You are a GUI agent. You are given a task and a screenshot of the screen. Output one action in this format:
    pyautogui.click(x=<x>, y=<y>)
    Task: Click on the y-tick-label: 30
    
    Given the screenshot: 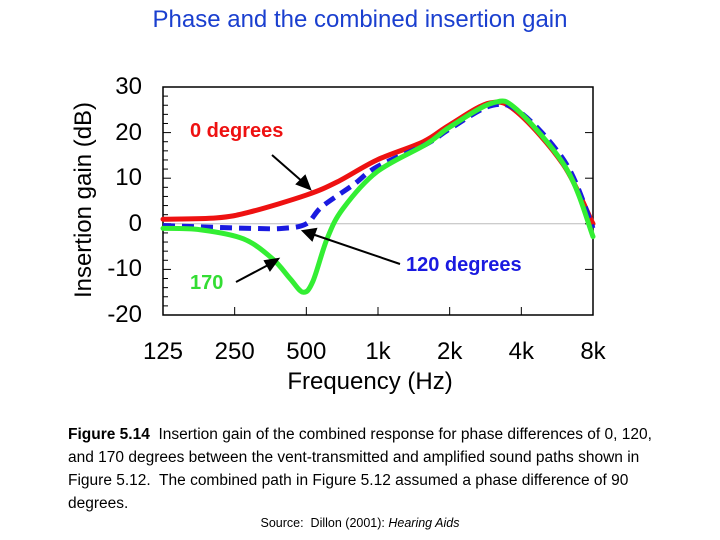 What is the action you would take?
    pyautogui.click(x=128, y=86)
    